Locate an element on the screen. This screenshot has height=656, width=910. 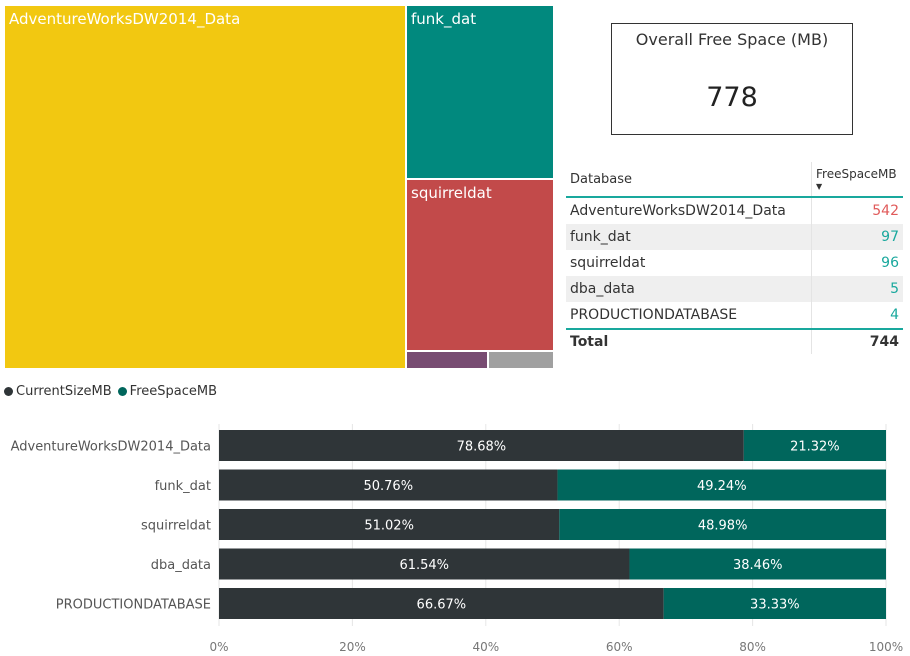
card-value: 778 is located at coordinates (732, 97).